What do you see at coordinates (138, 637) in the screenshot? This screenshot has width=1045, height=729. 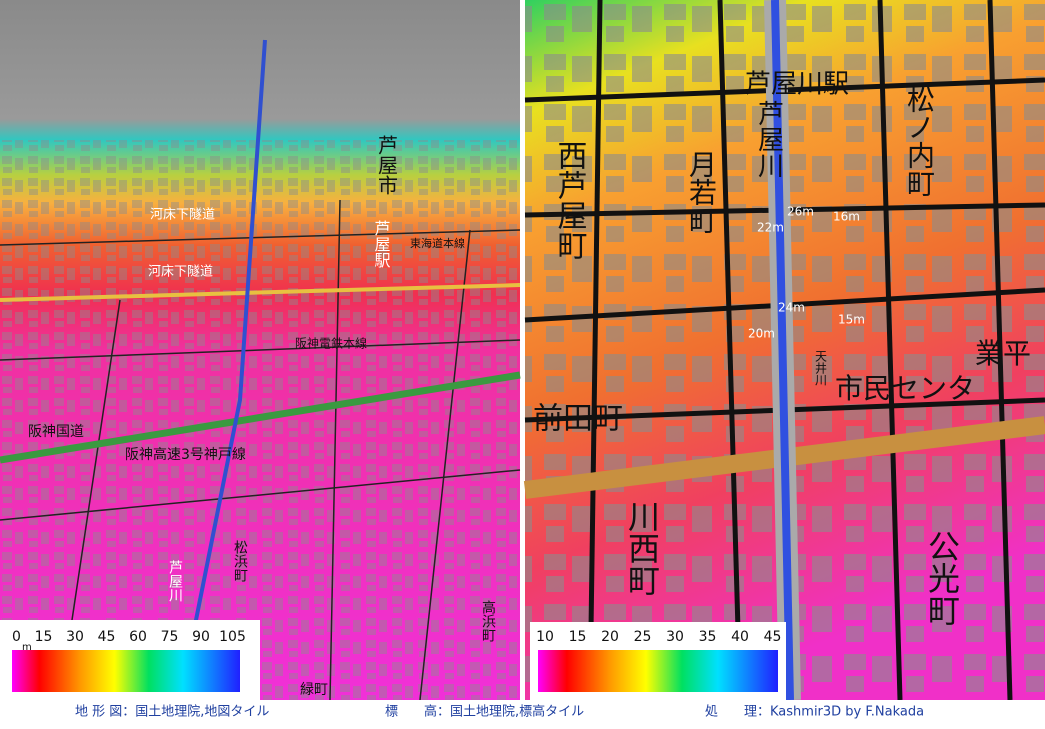 I see `legend-tick-label: 60` at bounding box center [138, 637].